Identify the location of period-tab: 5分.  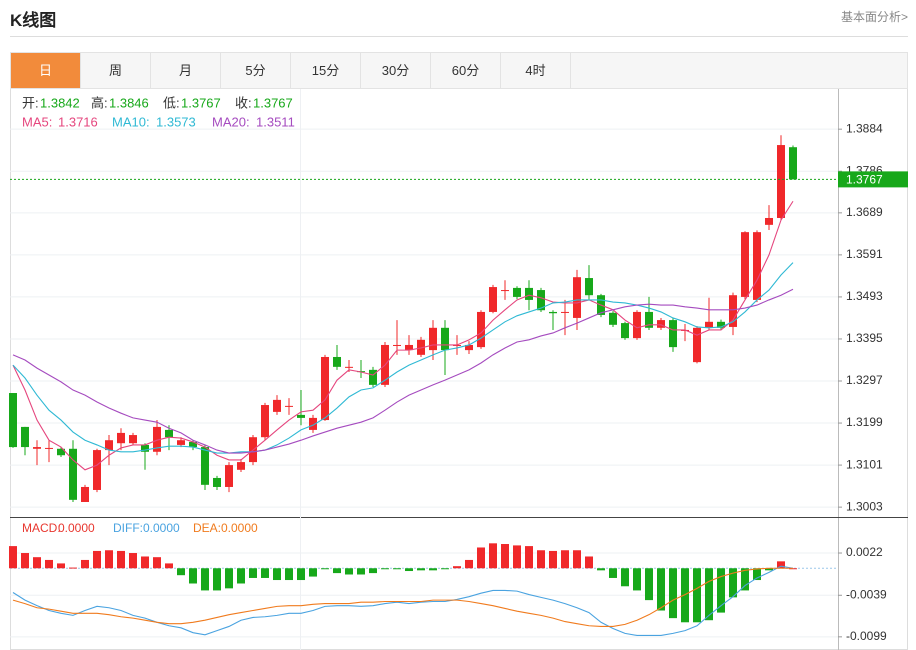
(256, 70).